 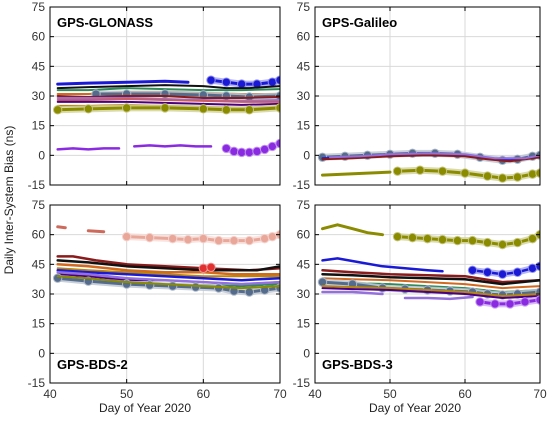 What do you see at coordinates (359, 22) in the screenshot?
I see `panel-title: GPS-Galileo` at bounding box center [359, 22].